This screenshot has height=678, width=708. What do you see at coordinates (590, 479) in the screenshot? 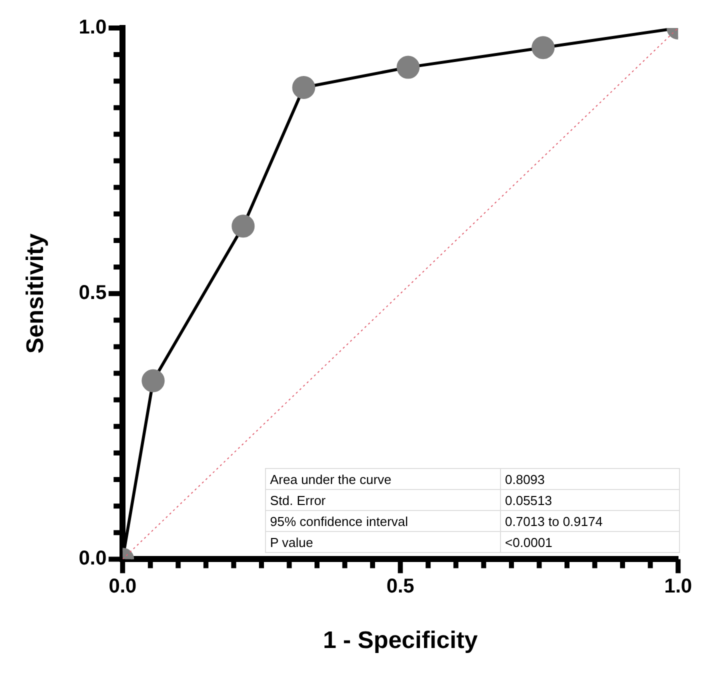
I see `annotation: 0.8093` at bounding box center [590, 479].